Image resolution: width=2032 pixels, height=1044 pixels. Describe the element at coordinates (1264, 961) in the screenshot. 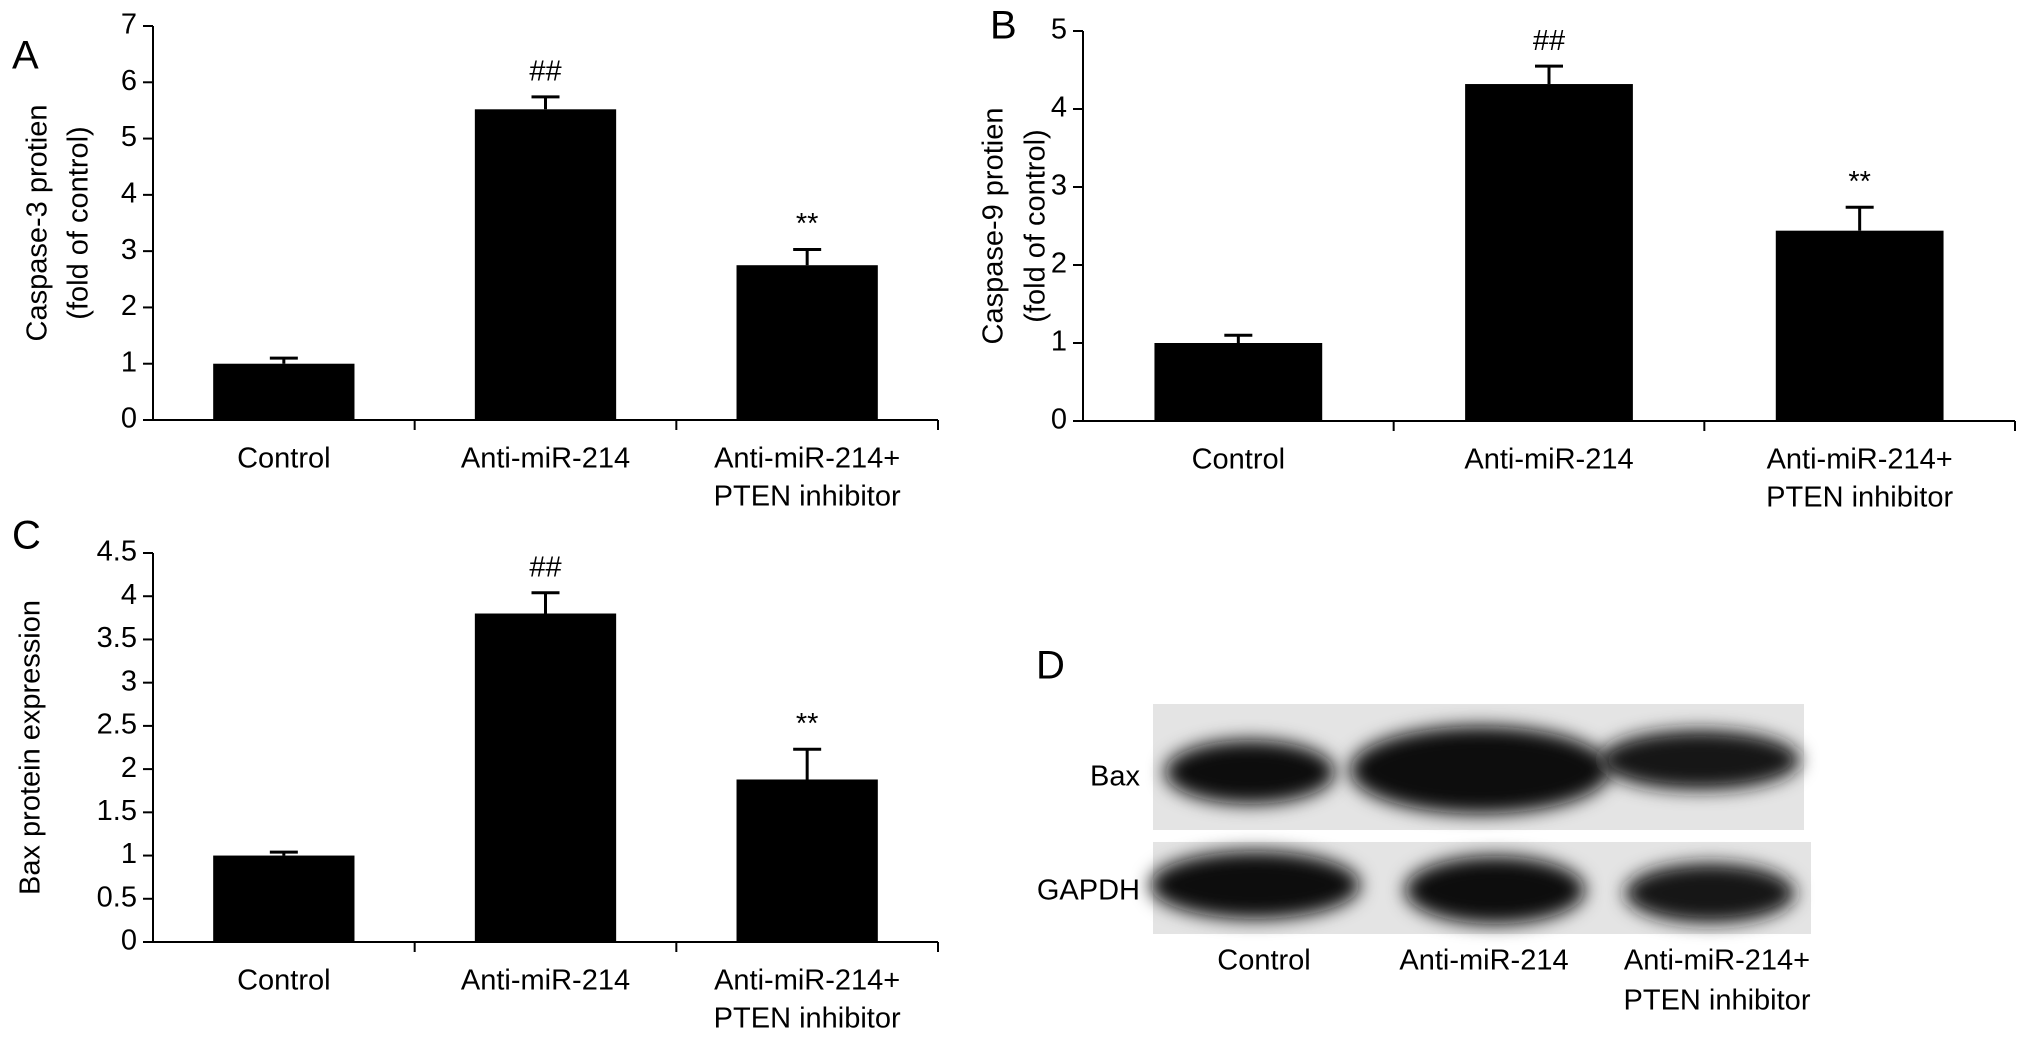

I see `blot-lane-label: Control` at that location.